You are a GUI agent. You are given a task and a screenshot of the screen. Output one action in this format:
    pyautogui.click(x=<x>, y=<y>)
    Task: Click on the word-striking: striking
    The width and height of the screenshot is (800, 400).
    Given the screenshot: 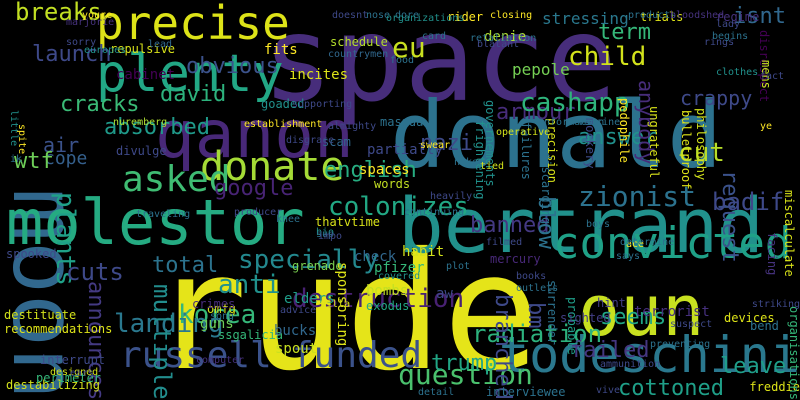 What is the action you would take?
    pyautogui.click(x=775, y=304)
    